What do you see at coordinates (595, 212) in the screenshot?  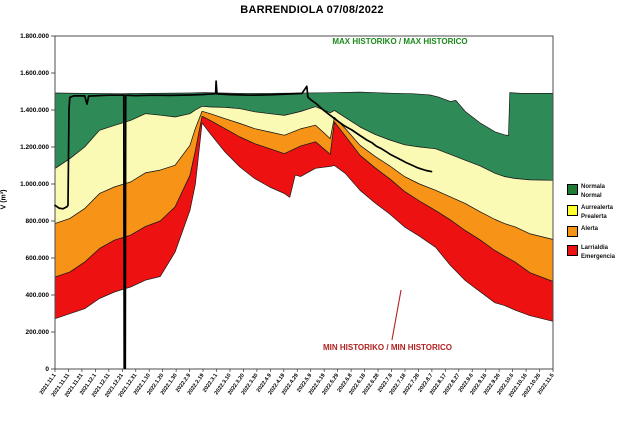 I see `legend-item-aurrealerta: Aurrealerta Prealerta` at bounding box center [595, 212].